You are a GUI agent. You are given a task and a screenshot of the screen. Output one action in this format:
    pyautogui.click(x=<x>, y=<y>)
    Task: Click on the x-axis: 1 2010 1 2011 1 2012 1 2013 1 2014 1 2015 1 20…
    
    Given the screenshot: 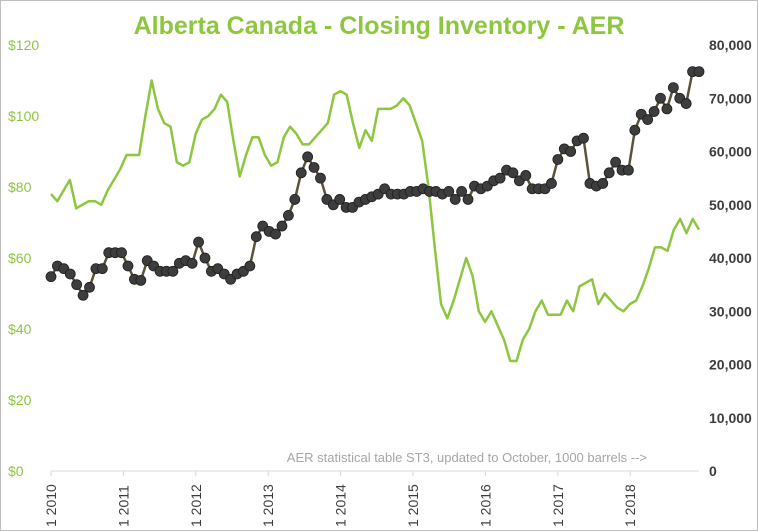 What is the action you would take?
    pyautogui.click(x=340, y=499)
    